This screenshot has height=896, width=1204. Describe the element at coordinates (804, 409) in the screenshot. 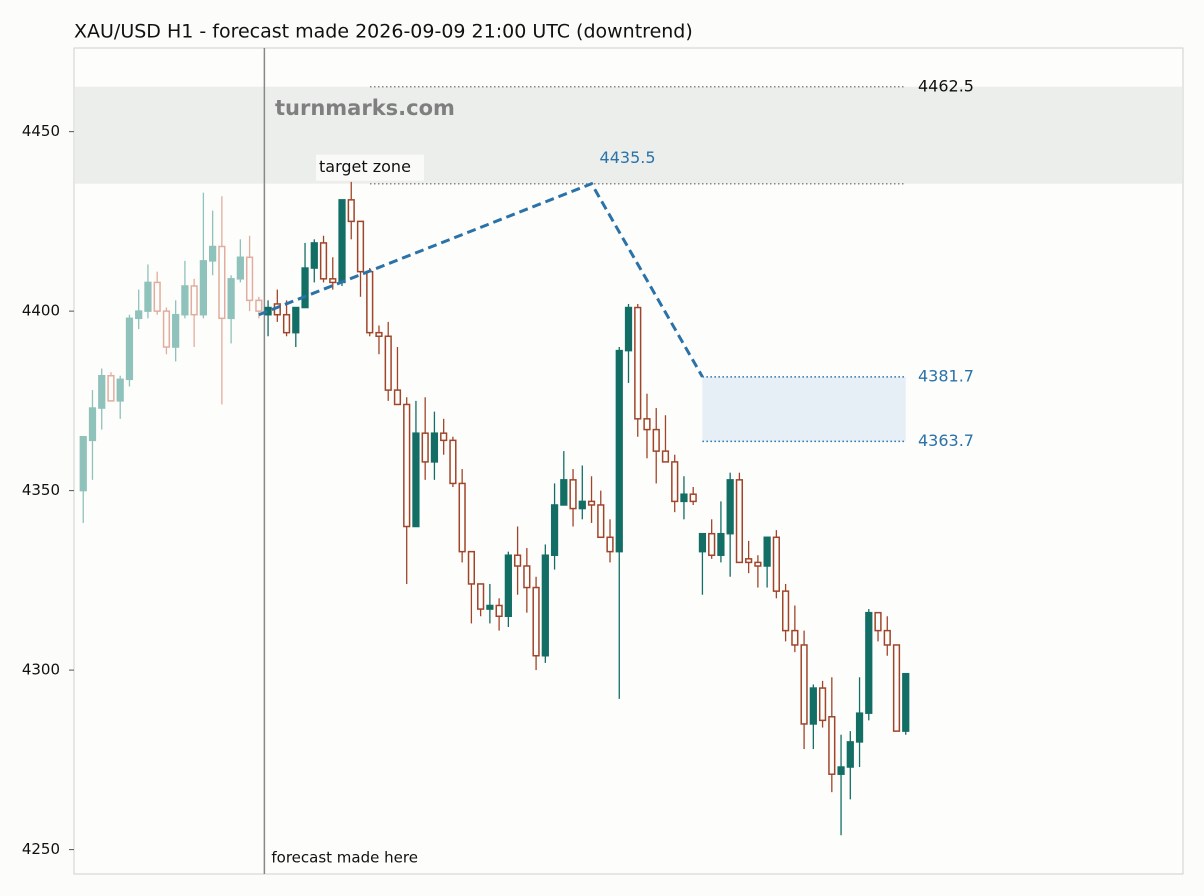

I see `range-zone` at that location.